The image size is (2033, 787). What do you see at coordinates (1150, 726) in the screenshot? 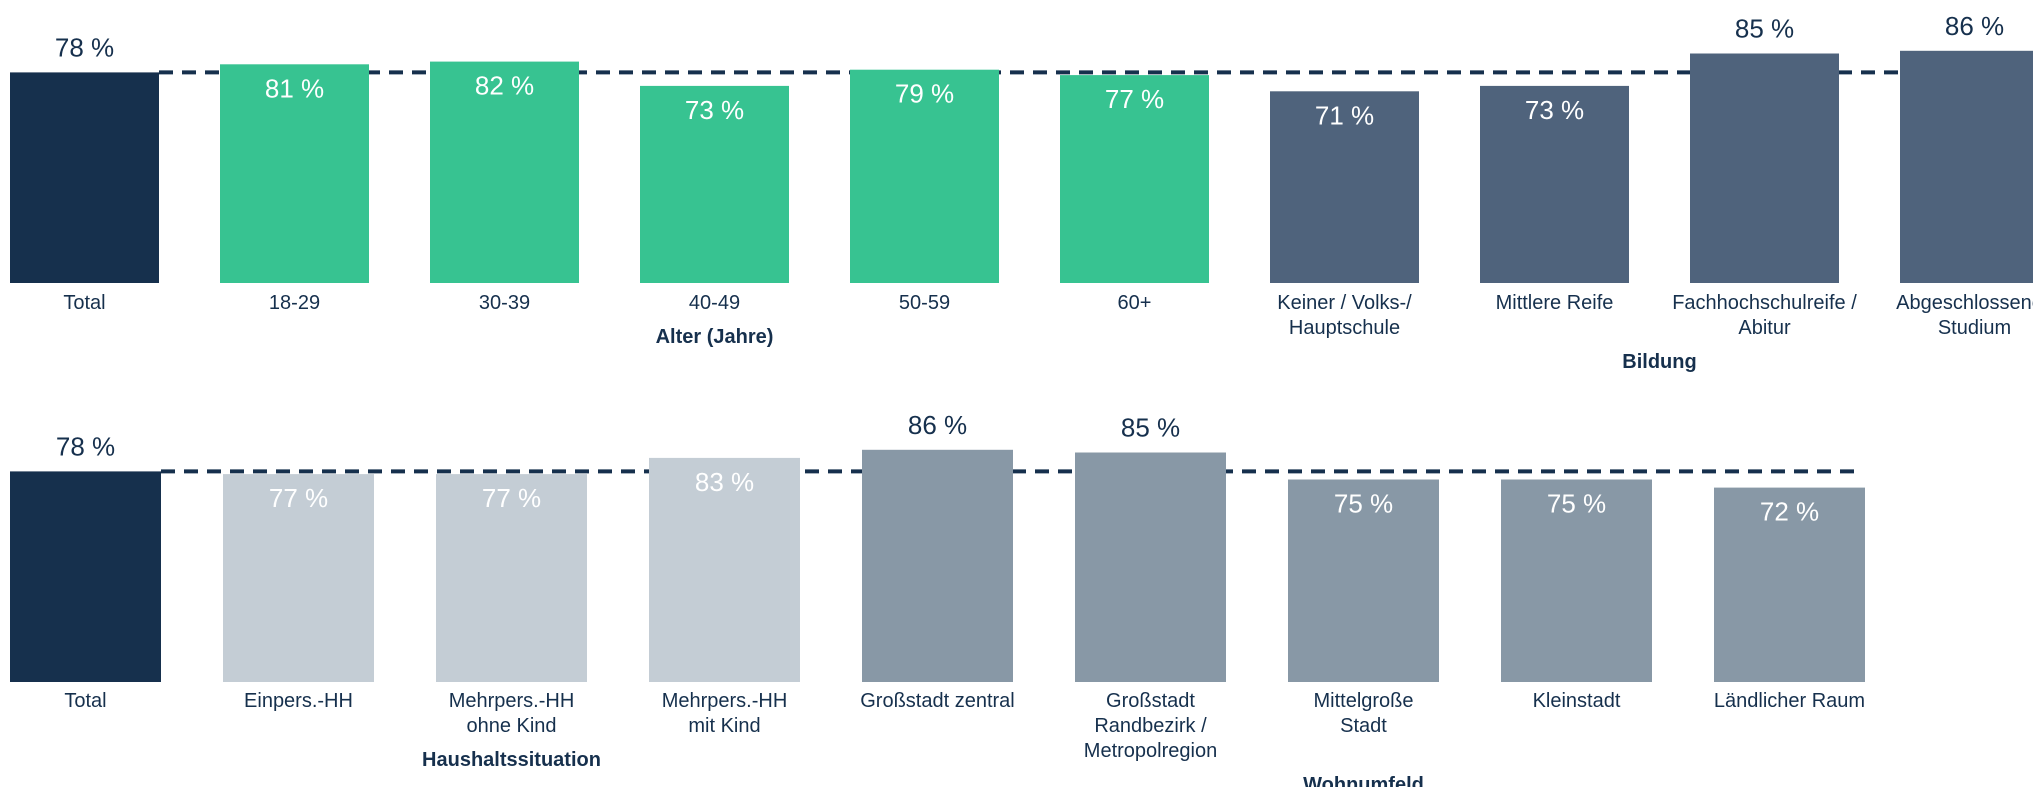
I see `category-label: Großstadt Randbezirk / Metropolregion` at bounding box center [1150, 726].